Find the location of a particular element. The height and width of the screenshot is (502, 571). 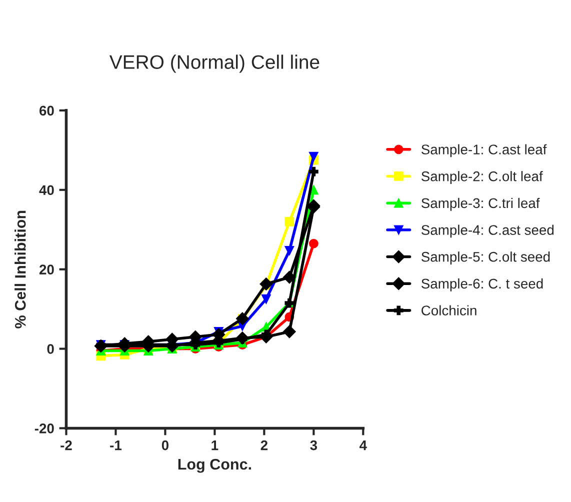

legend-label: Sample-1: C.ast leaf is located at coordinates (484, 151).